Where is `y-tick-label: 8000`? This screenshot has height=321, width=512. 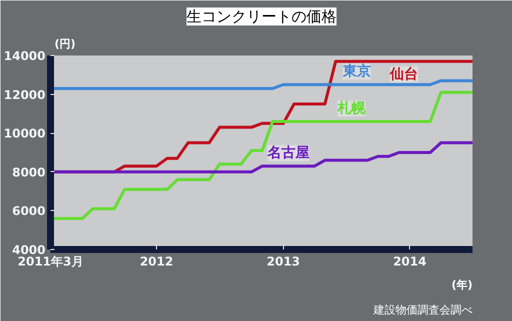
y-tick-label: 8000 is located at coordinates (29, 172).